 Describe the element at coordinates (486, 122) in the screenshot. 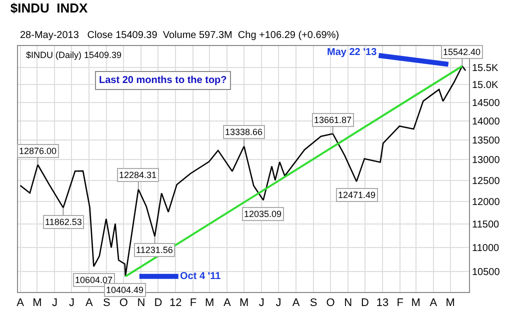

I see `y-tick-label: 14000` at that location.